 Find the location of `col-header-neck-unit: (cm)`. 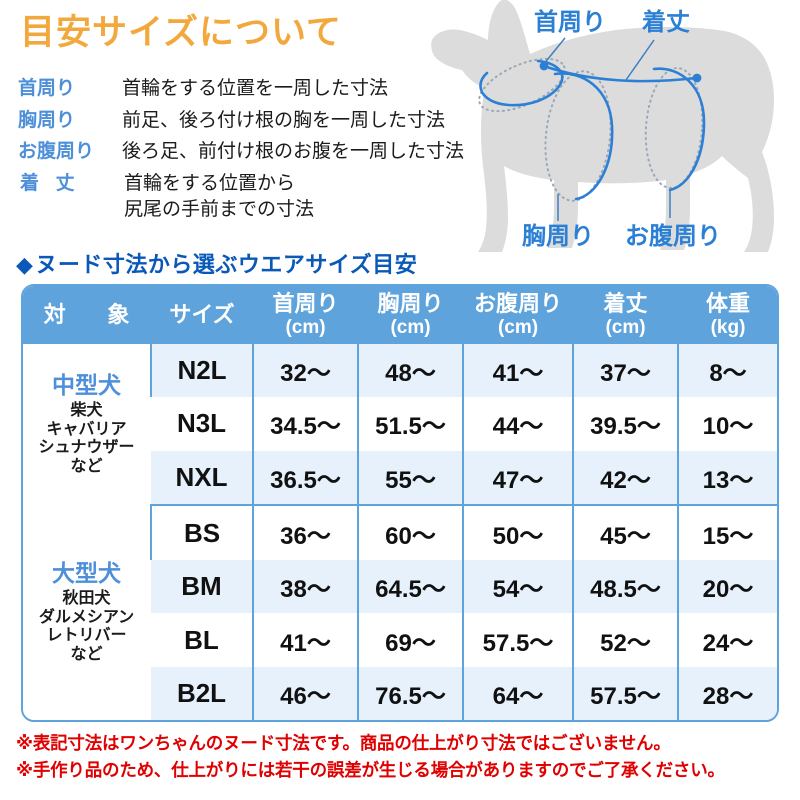

col-header-neck-unit: (cm) is located at coordinates (305, 327).